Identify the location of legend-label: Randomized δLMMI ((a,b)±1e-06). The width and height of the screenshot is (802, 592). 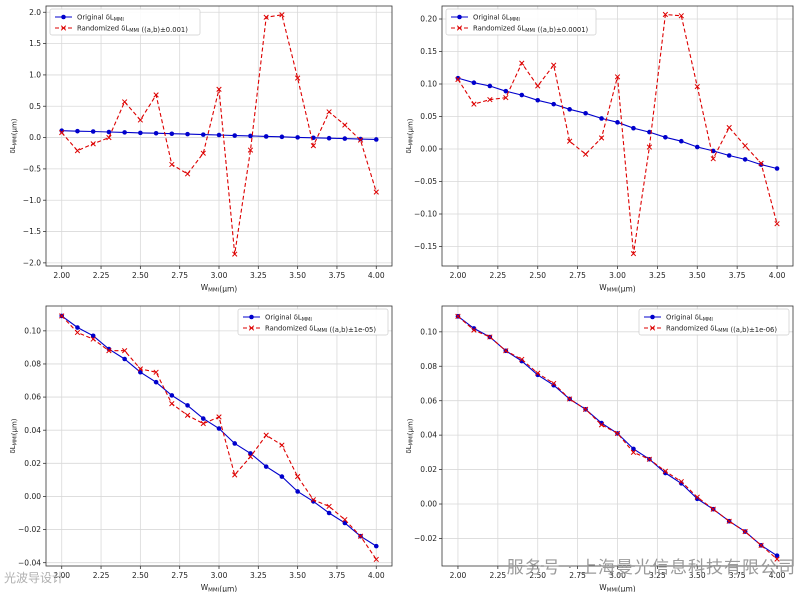
(721, 330).